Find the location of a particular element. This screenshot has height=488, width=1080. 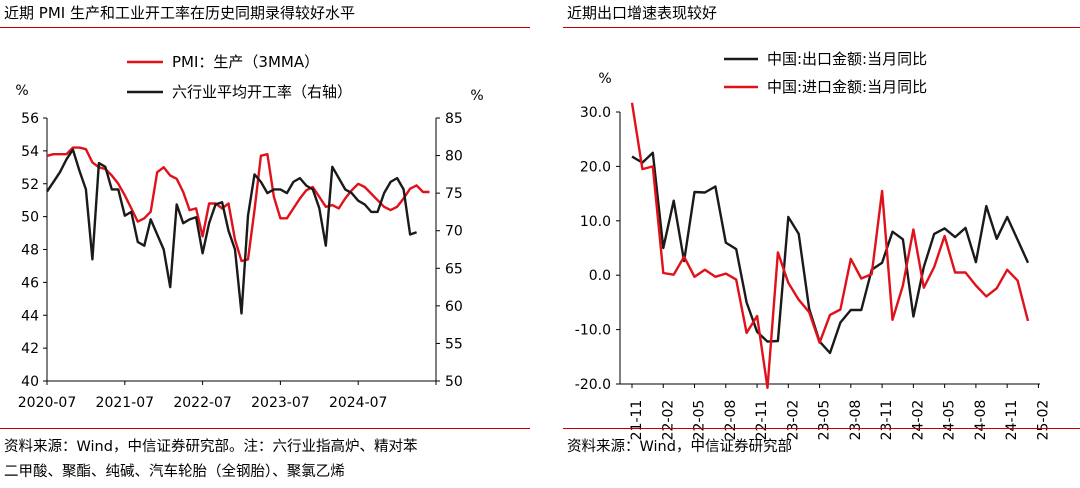

left-y-tick-label: 46 is located at coordinates (30, 283).